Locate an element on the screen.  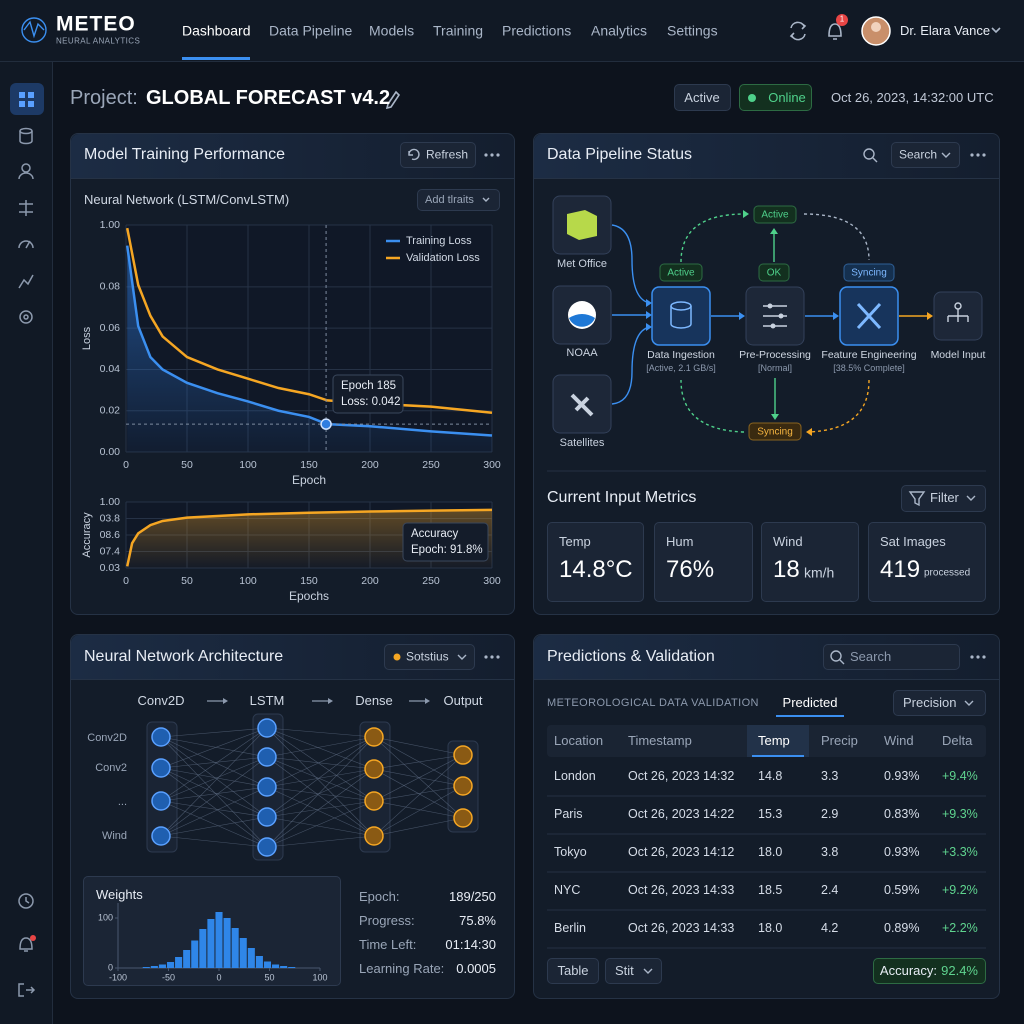
chart-title: Neural Network (LSTM/ConvLSTM) is located at coordinates (187, 199).